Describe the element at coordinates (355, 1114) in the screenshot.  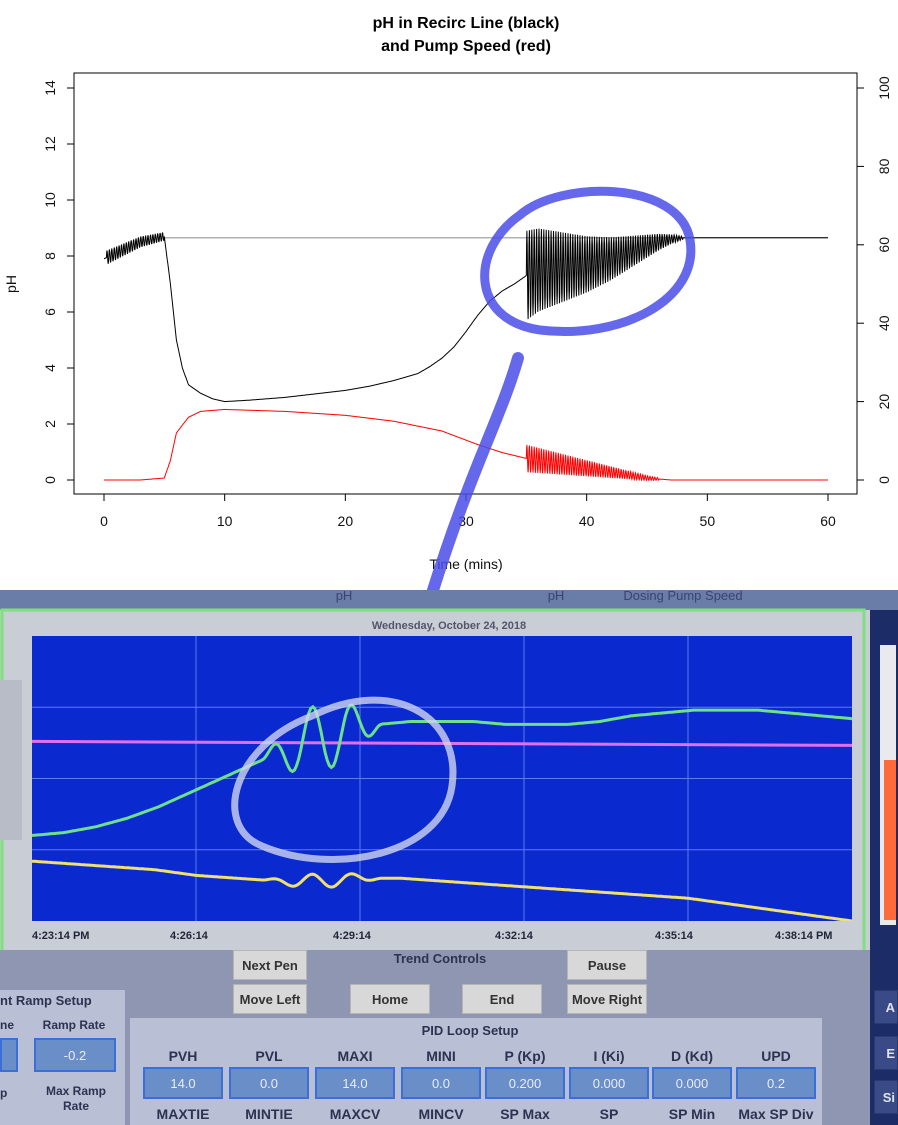
I see `pid-label: MAXCV` at that location.